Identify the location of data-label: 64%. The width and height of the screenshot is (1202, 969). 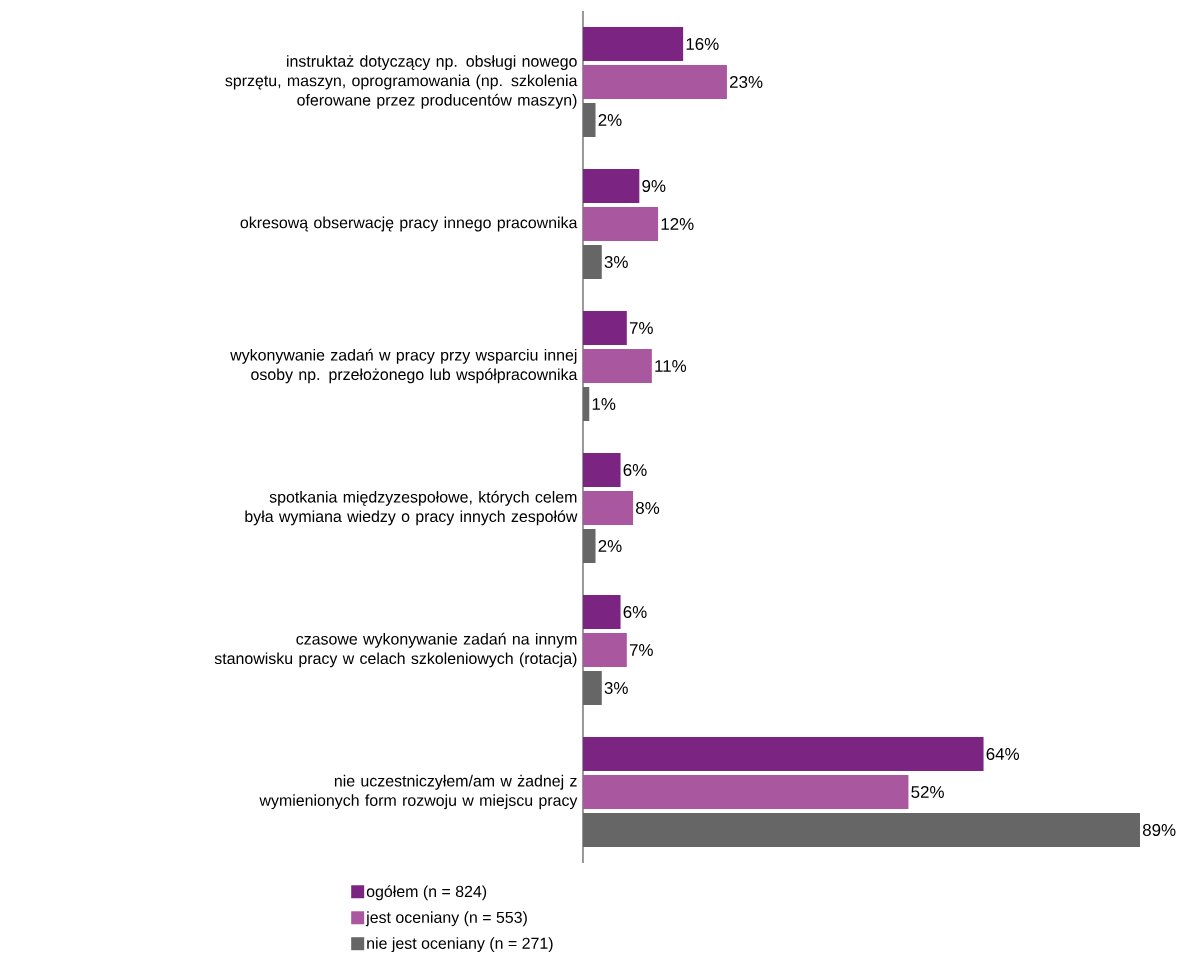
(1003, 754).